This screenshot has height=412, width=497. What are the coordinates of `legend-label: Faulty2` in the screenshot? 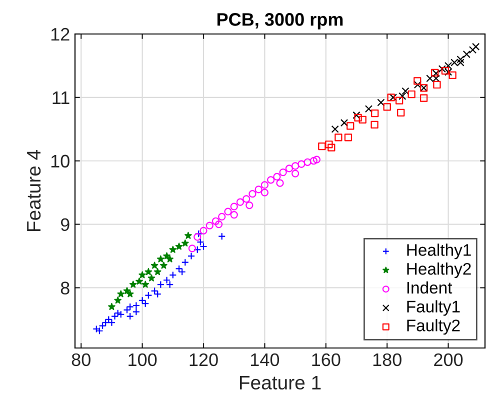 It's located at (433, 327).